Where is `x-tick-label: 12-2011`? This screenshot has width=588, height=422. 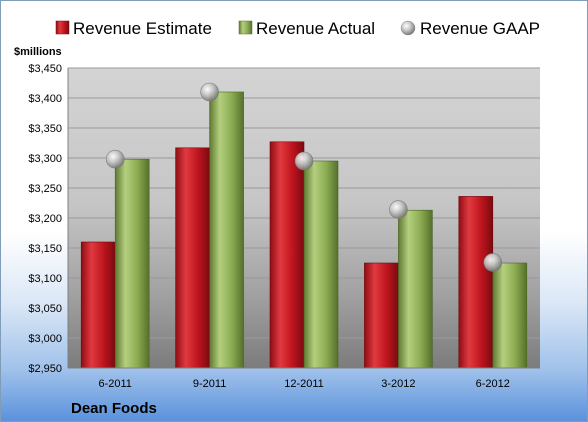 x-tick-label: 12-2011 is located at coordinates (304, 384).